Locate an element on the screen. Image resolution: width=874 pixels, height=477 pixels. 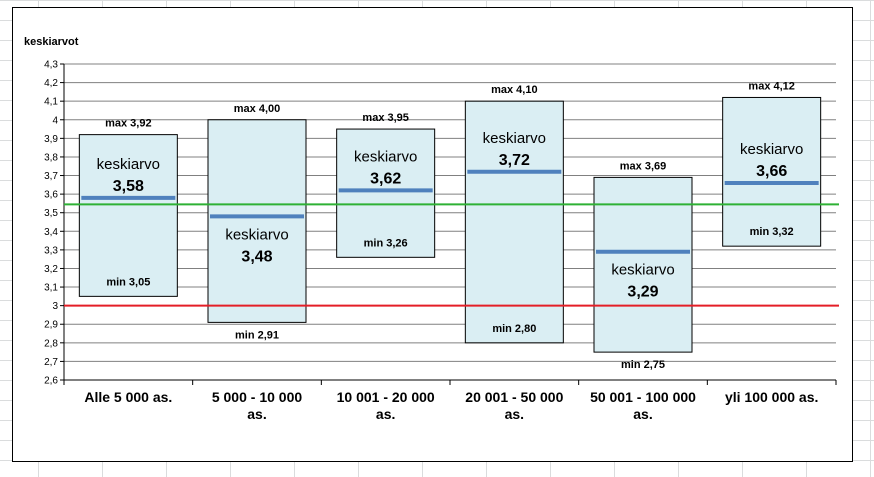
y-tick-label: 3,7 is located at coordinates (51, 176).